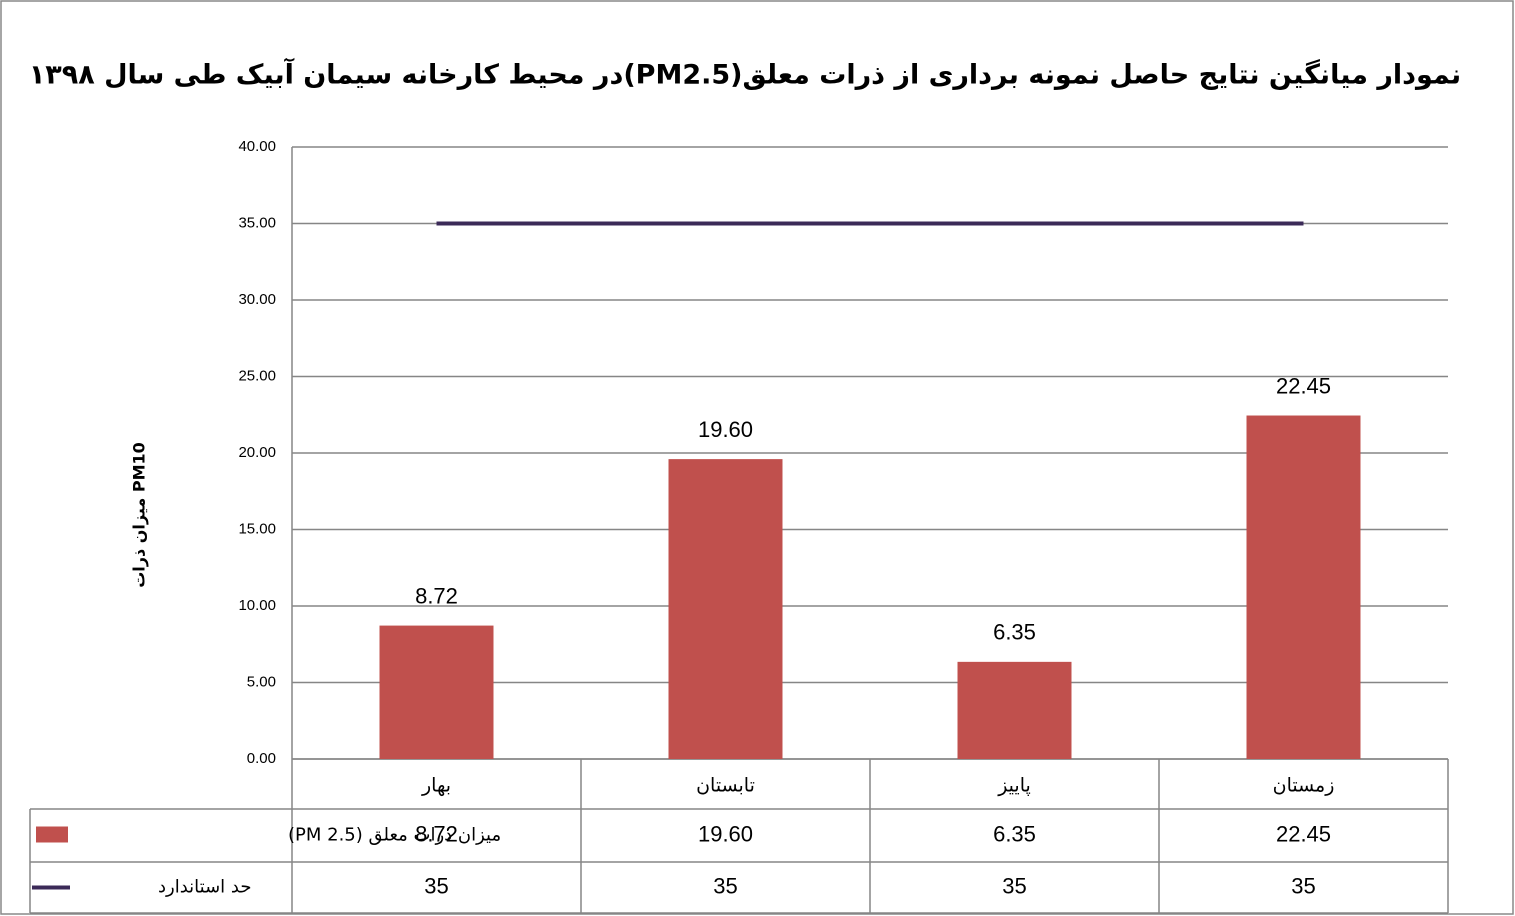 Image resolution: width=1515 pixels, height=916 pixels. What do you see at coordinates (204, 887) in the screenshot?
I see `legend-label: حد استاندارد` at bounding box center [204, 887].